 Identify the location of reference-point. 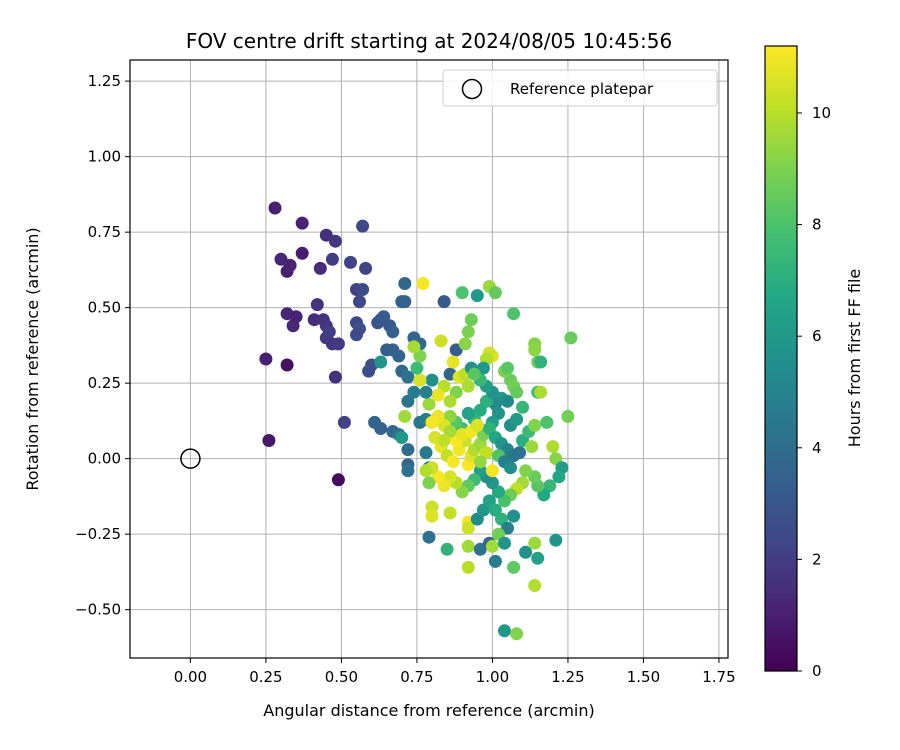
(190, 458).